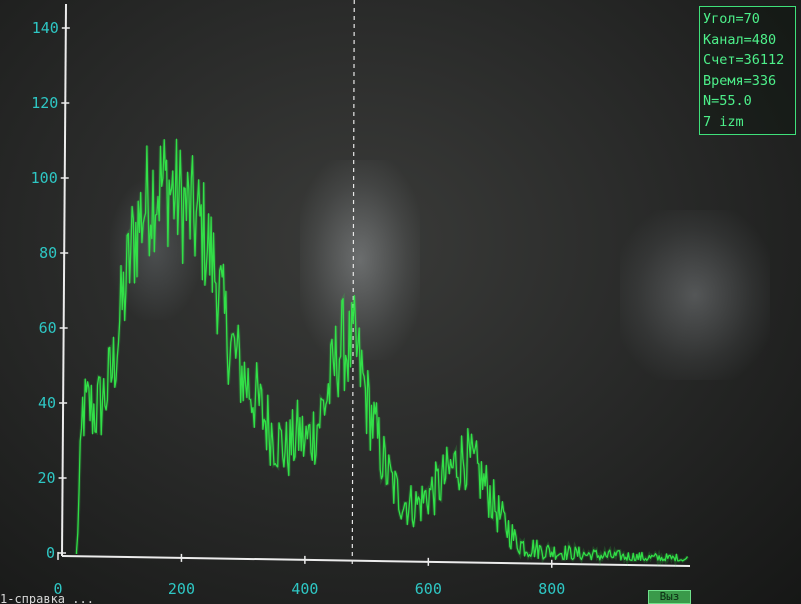 The image size is (801, 604). I want to click on y-tick-label: 80, so click(48, 253).